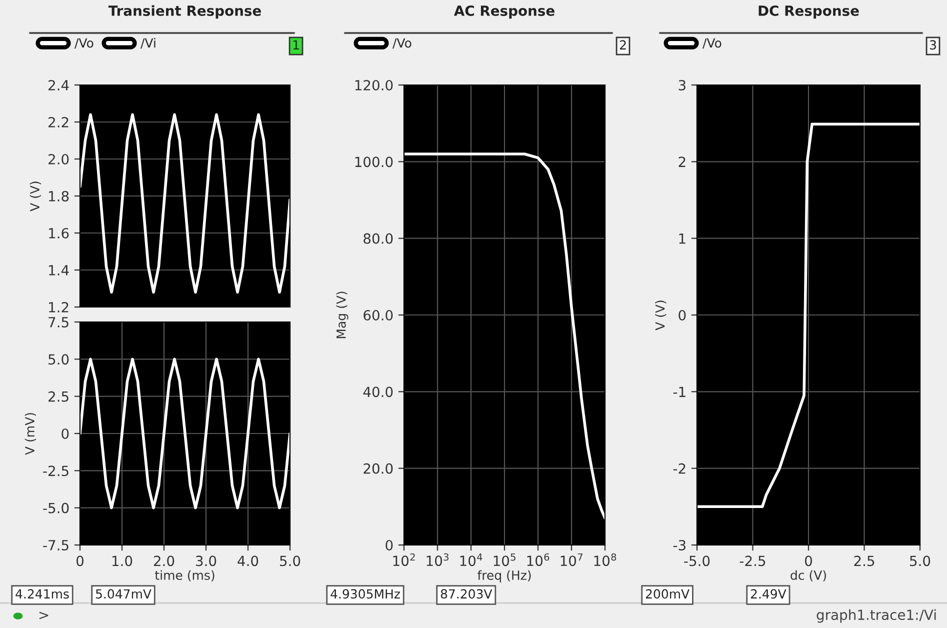  What do you see at coordinates (58, 159) in the screenshot?
I see `y-tick-label: 2.0` at bounding box center [58, 159].